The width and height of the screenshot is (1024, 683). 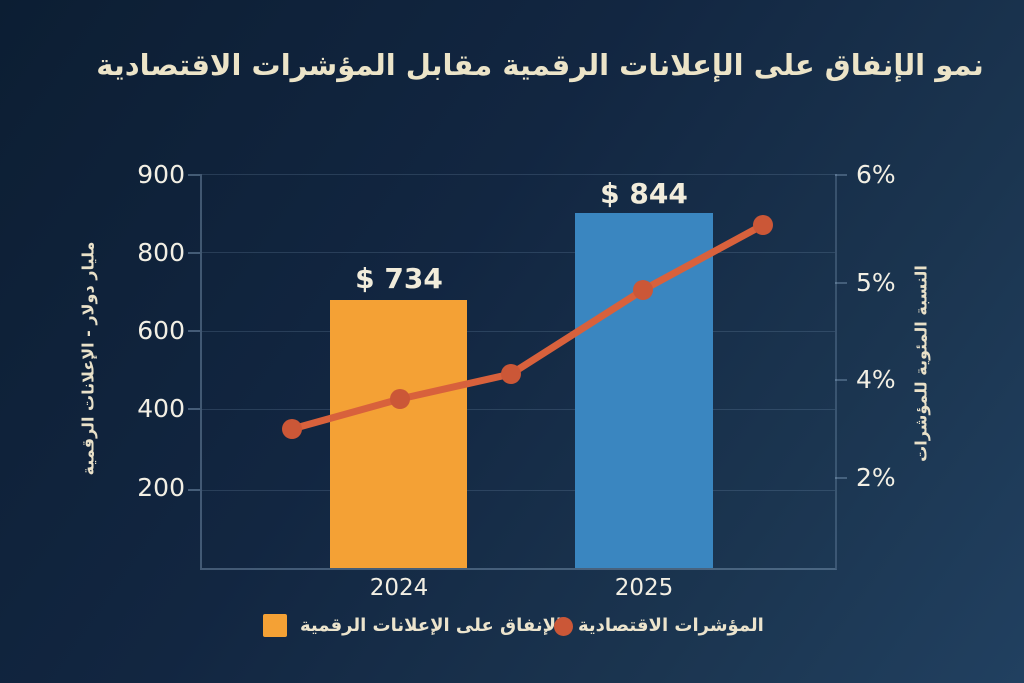 I want to click on legend-line-label: المؤشرات الاقتصادية, so click(x=671, y=625).